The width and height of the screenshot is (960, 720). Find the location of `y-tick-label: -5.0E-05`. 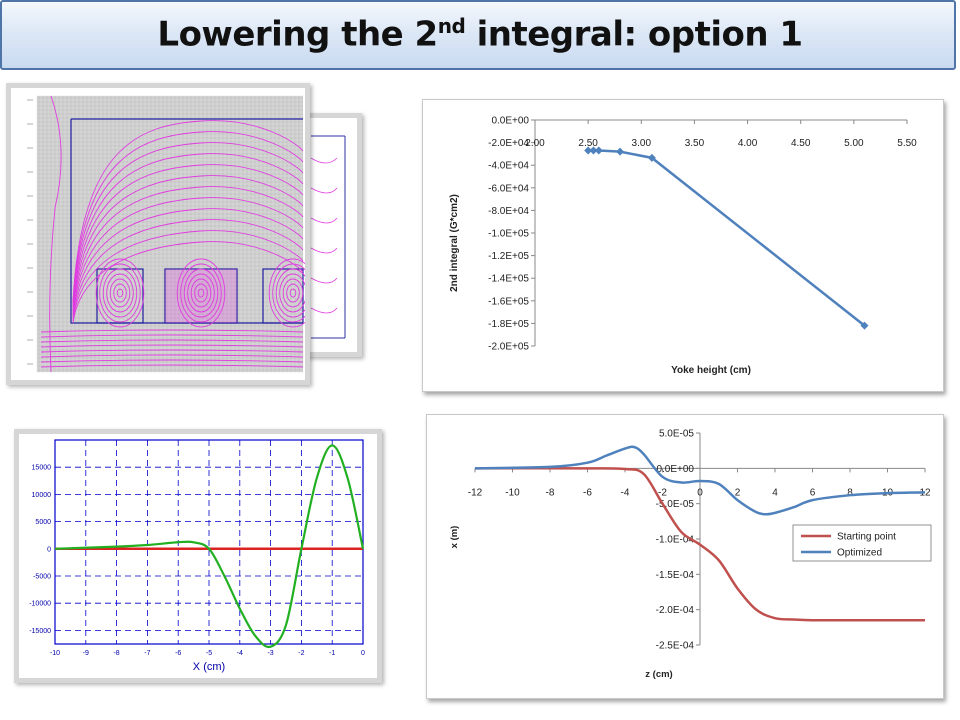

y-tick-label: -5.0E-05 is located at coordinates (675, 504).